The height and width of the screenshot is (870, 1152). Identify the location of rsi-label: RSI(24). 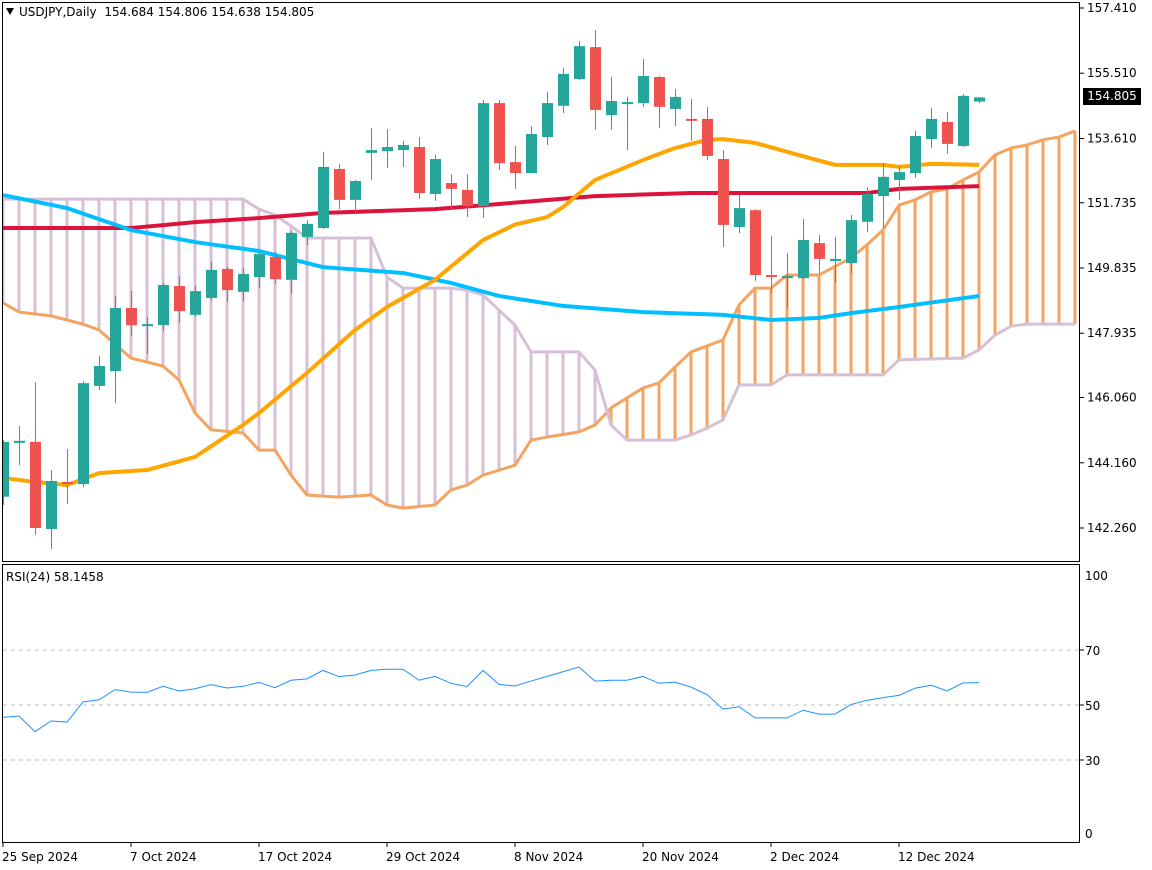
(28, 577).